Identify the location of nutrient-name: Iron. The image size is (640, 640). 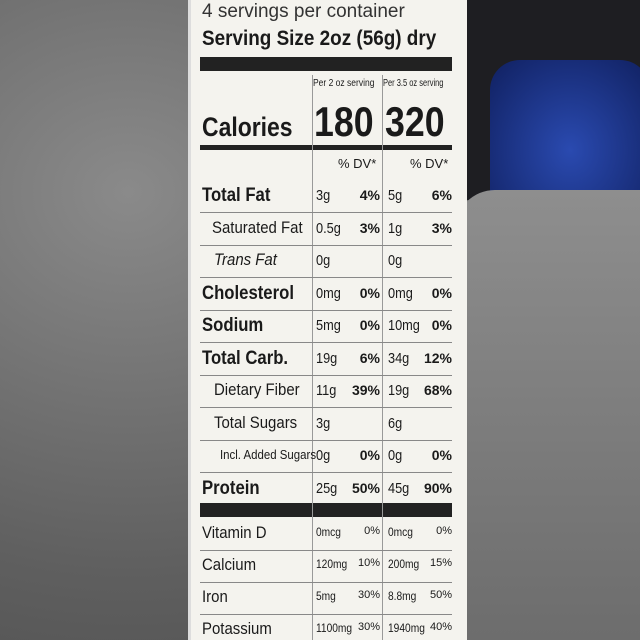
(215, 596).